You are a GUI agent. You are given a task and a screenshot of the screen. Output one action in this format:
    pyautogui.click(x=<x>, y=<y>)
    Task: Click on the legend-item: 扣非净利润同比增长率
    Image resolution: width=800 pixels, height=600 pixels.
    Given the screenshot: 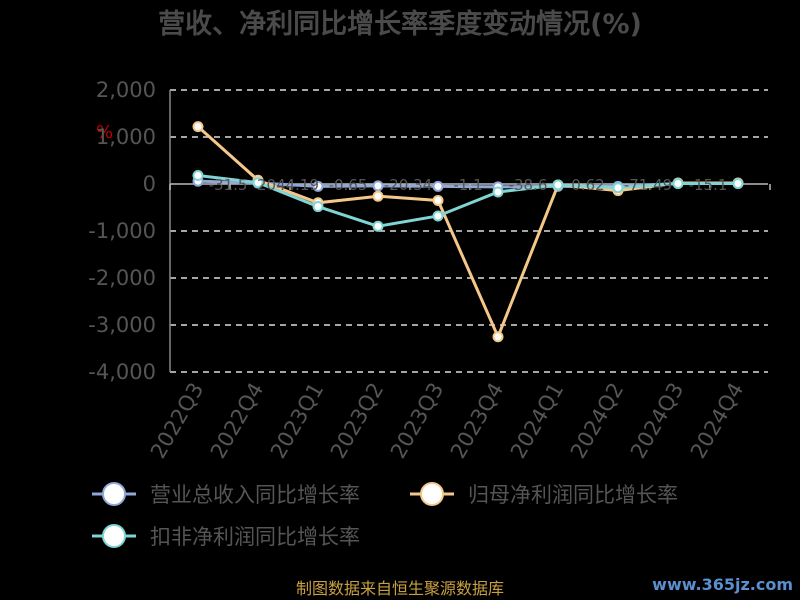 What is the action you would take?
    pyautogui.click(x=226, y=536)
    